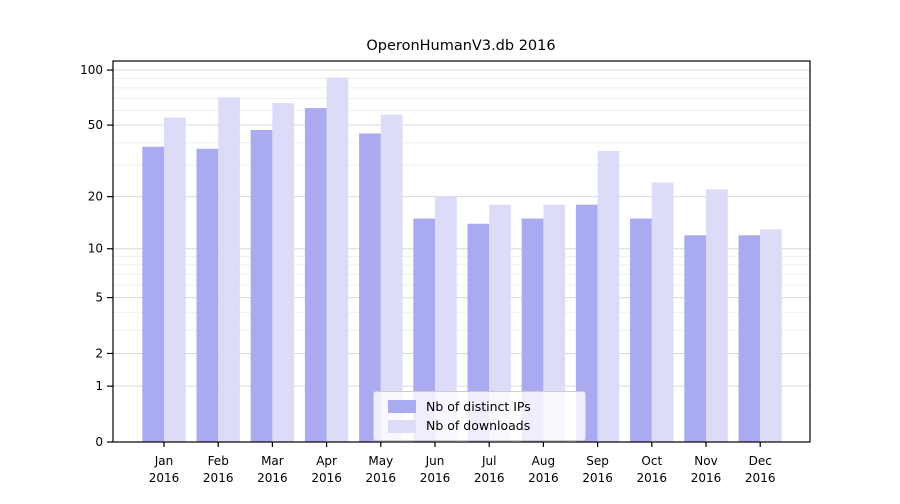 The width and height of the screenshot is (900, 504). What do you see at coordinates (478, 406) in the screenshot?
I see `legend-label-distinct-ips: Nb of distinct IPs` at bounding box center [478, 406].